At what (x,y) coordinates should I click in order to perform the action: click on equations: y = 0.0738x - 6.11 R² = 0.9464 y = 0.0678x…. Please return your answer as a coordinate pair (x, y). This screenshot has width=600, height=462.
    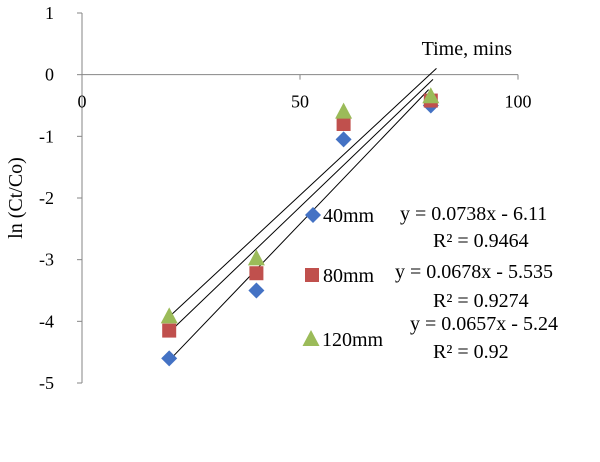
    Looking at the image, I should click on (476, 283).